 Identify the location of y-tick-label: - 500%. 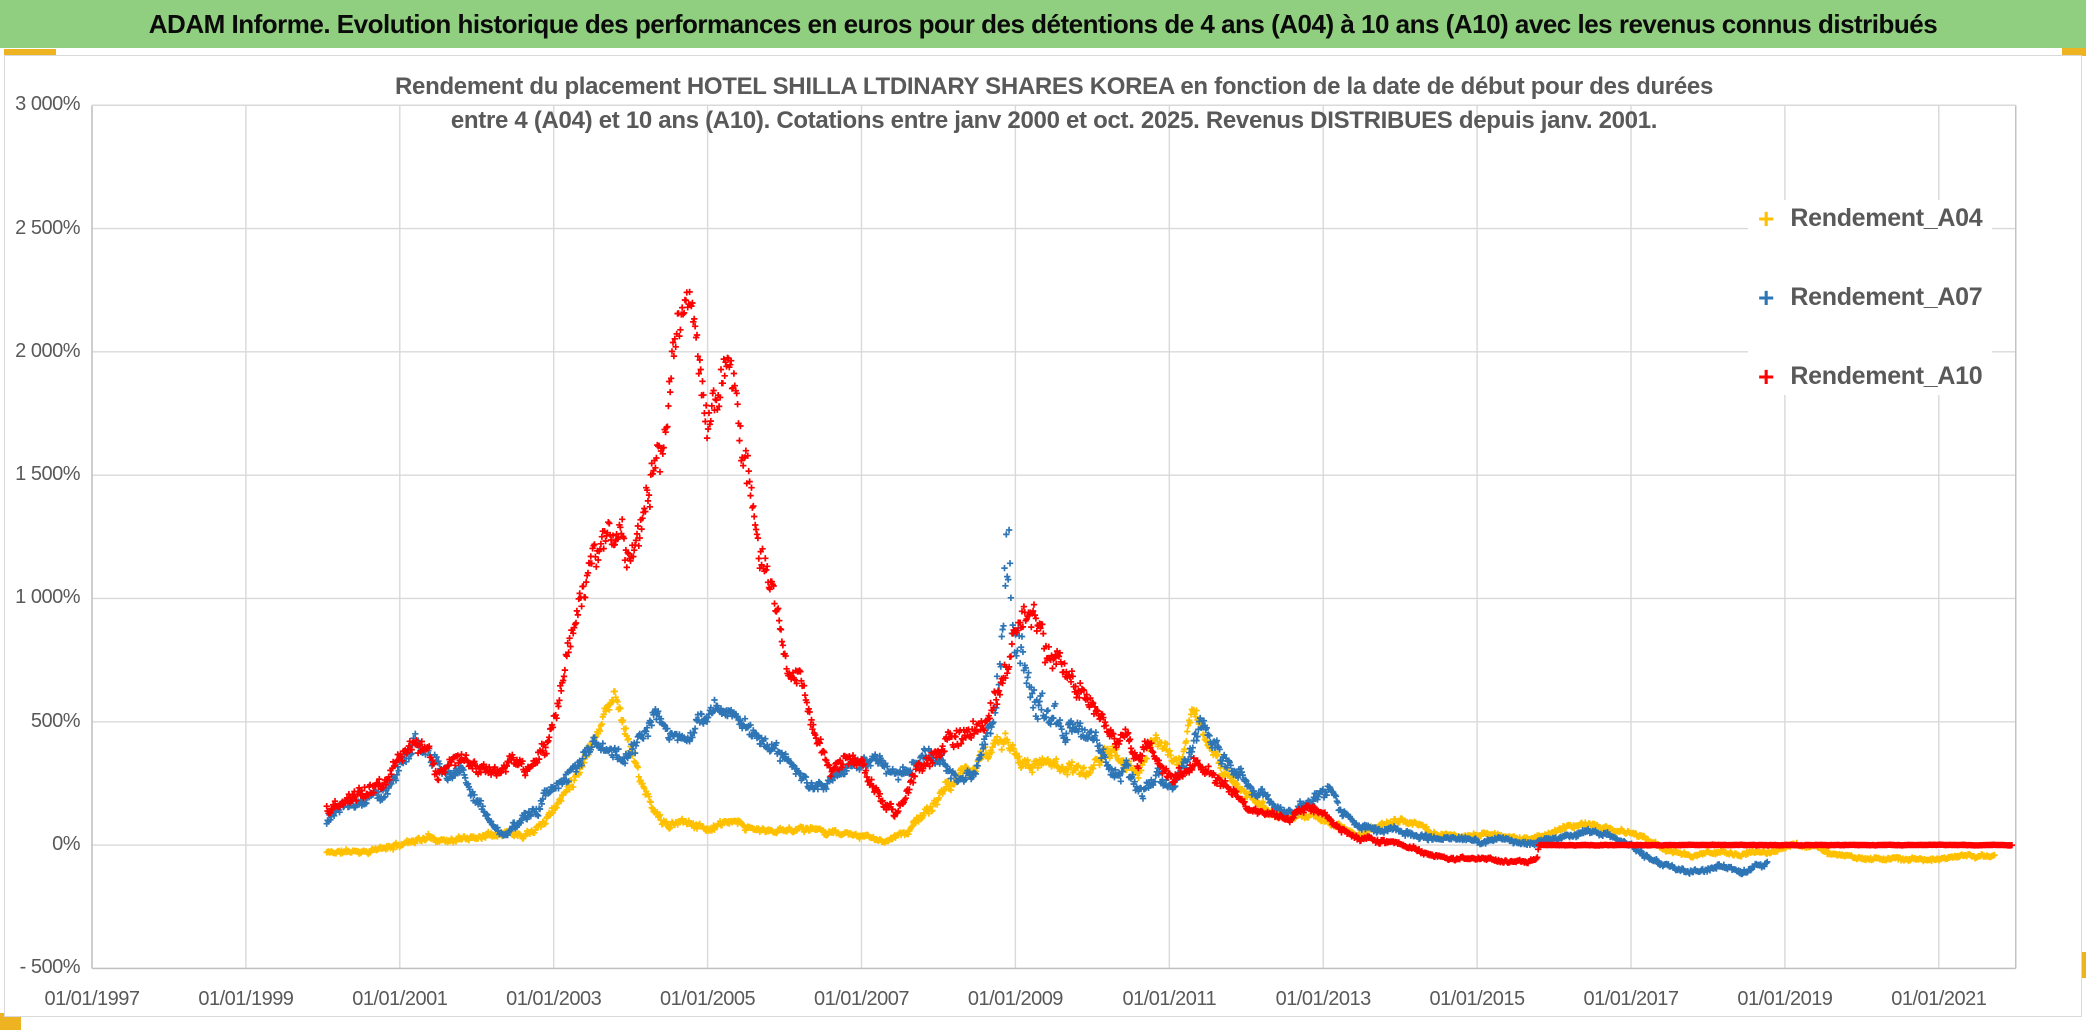
(50, 967).